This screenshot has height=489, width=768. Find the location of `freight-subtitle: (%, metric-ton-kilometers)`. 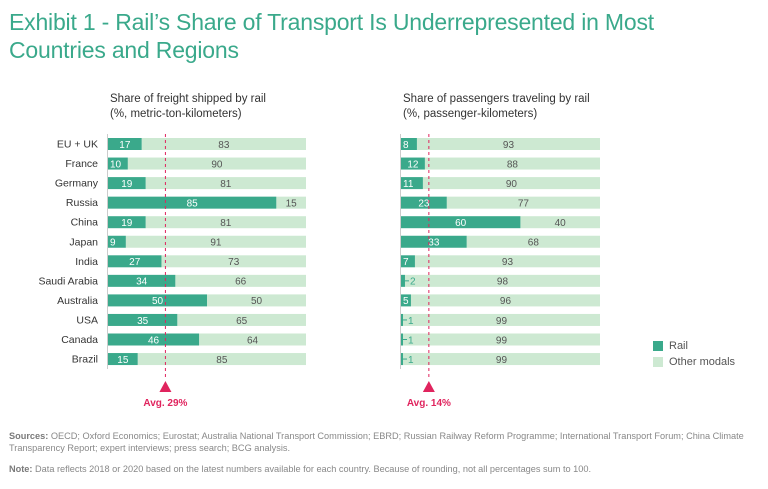

freight-subtitle: (%, metric-ton-kilometers) is located at coordinates (176, 114).